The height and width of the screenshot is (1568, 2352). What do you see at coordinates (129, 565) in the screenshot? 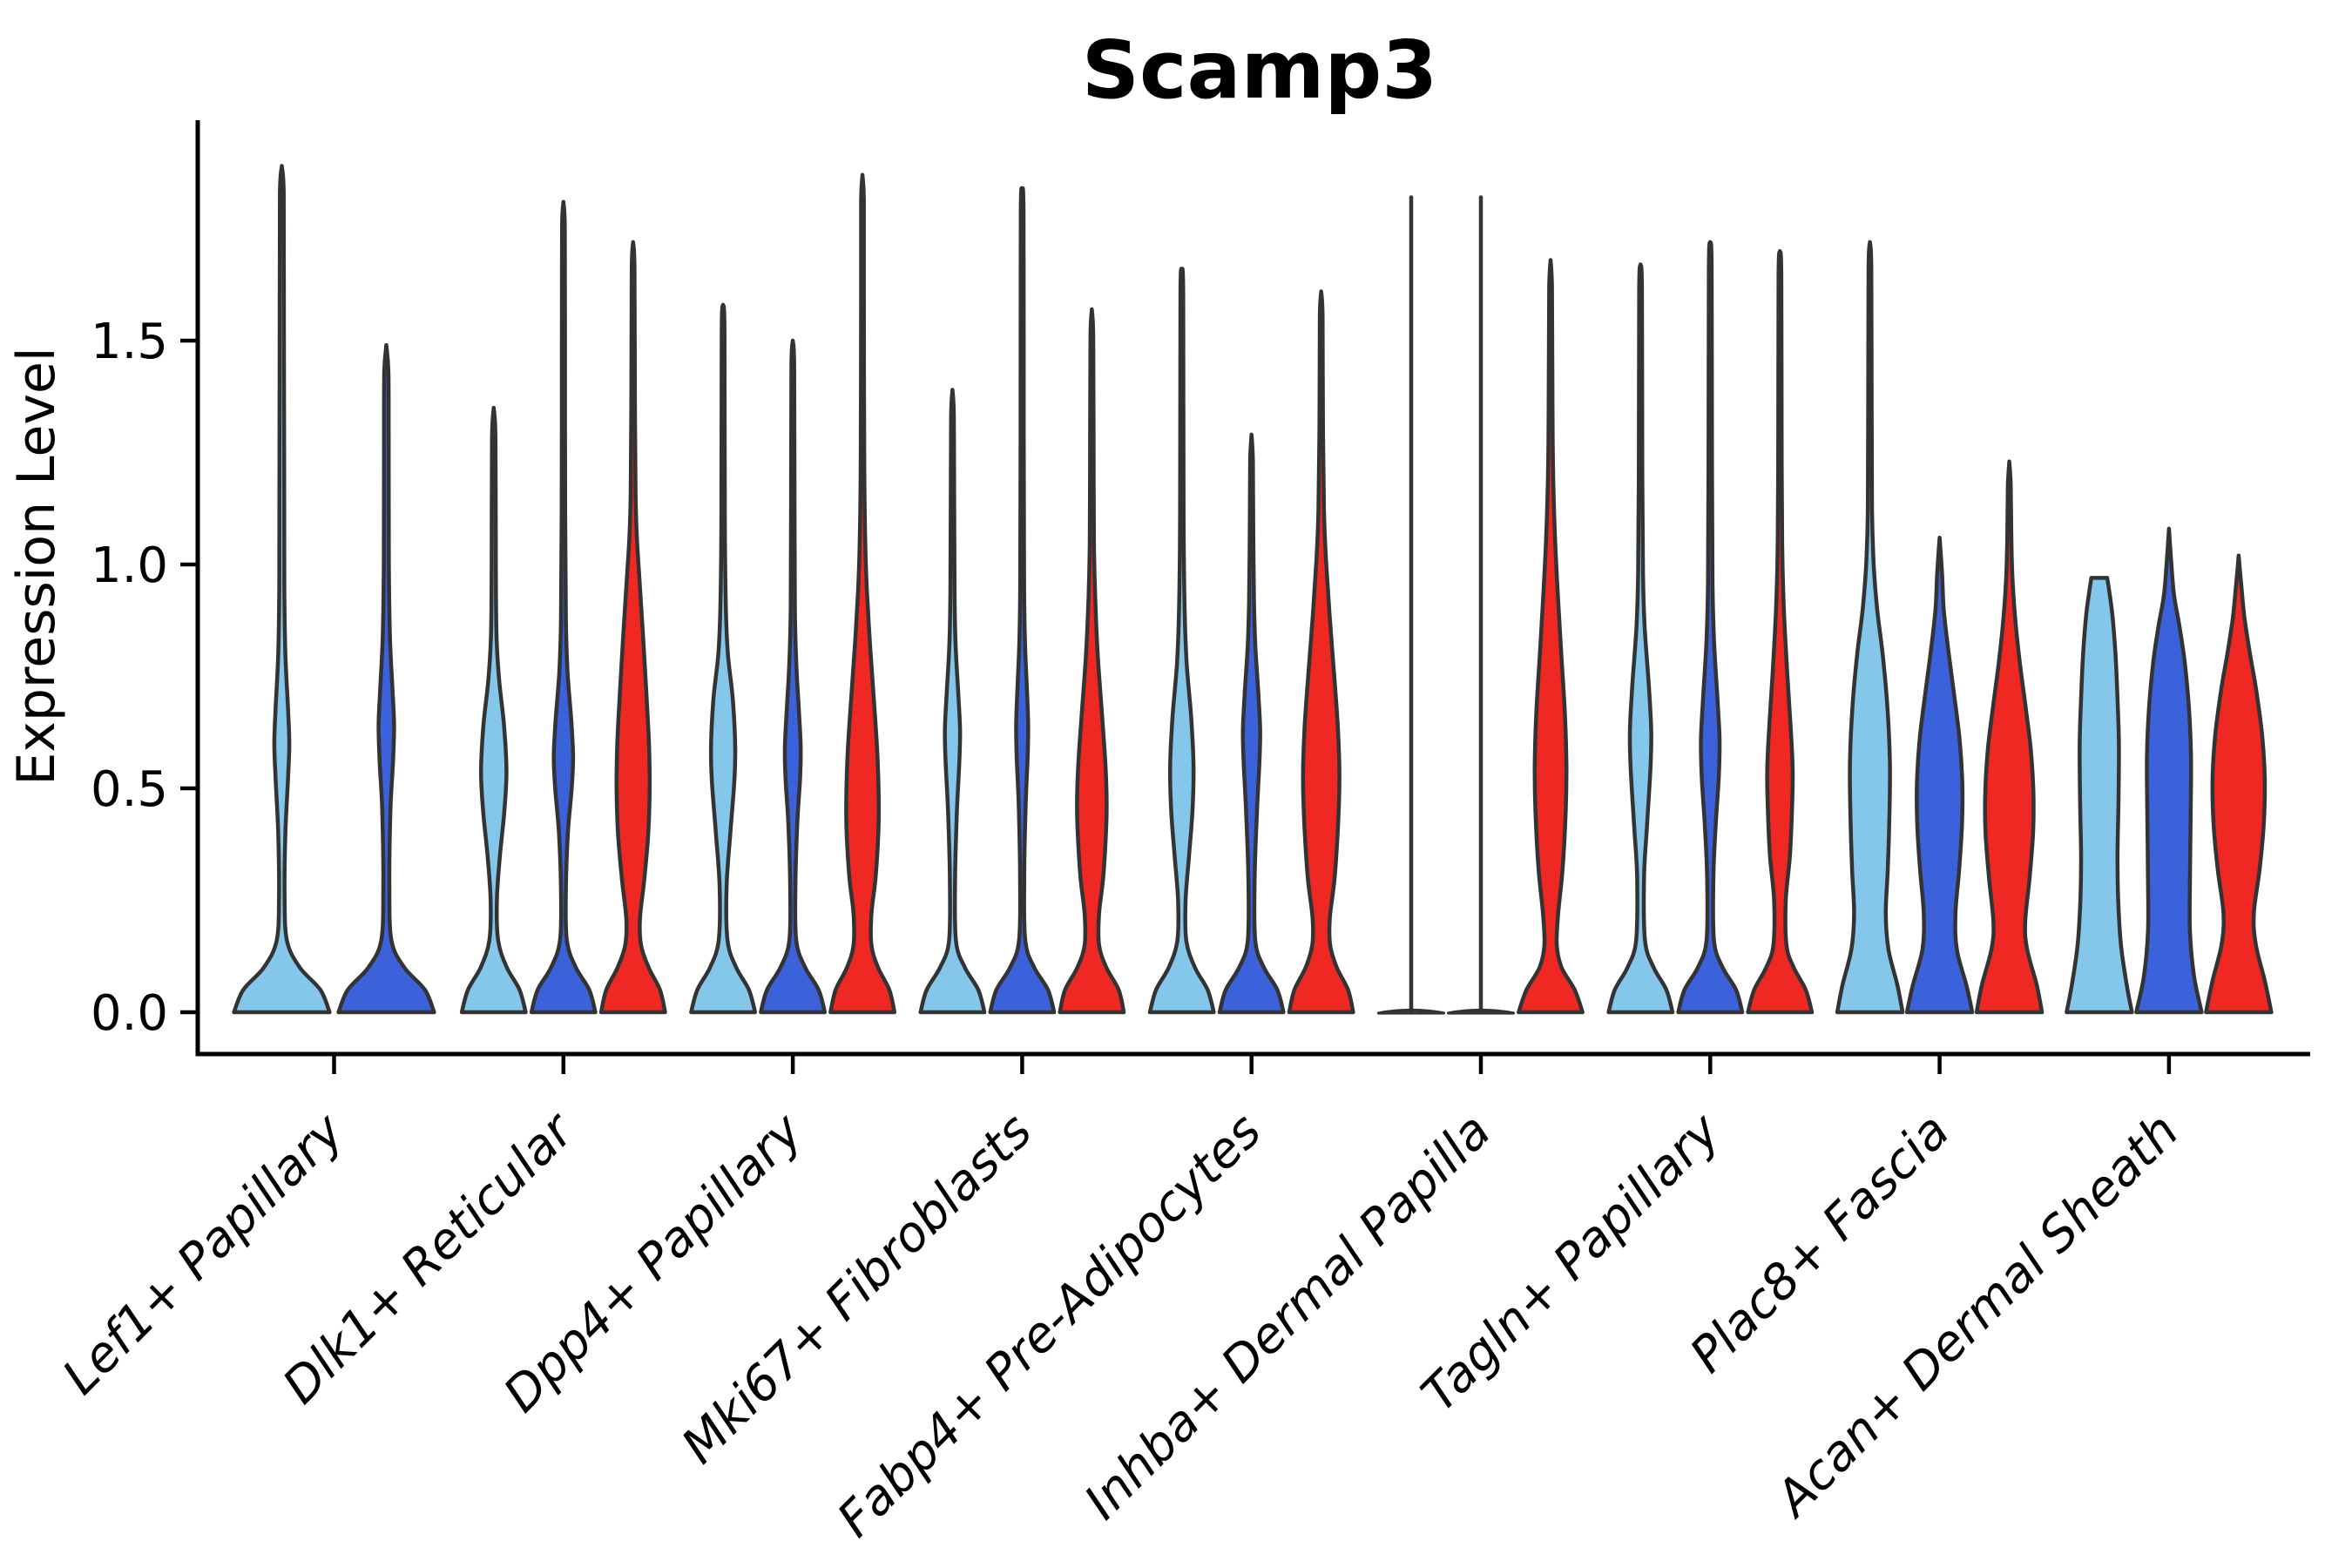
I see `y-tick-label-2: 1.0` at bounding box center [129, 565].